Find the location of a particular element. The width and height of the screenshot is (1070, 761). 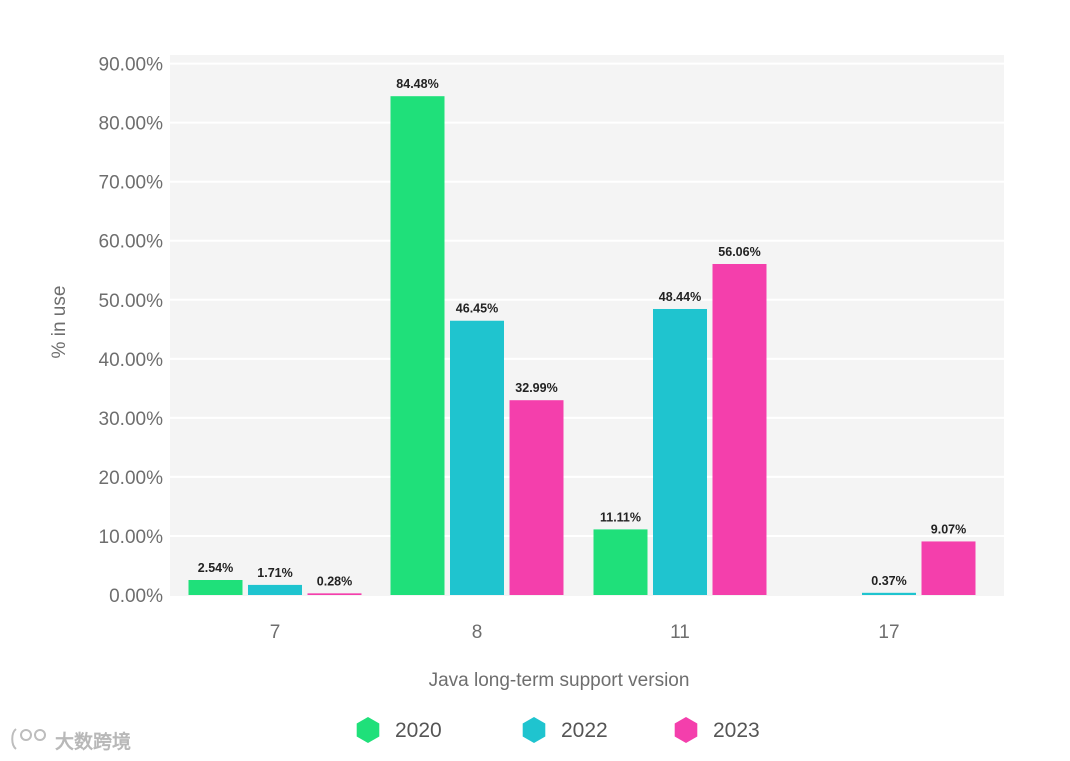

x-tick-label: 7 is located at coordinates (275, 632).